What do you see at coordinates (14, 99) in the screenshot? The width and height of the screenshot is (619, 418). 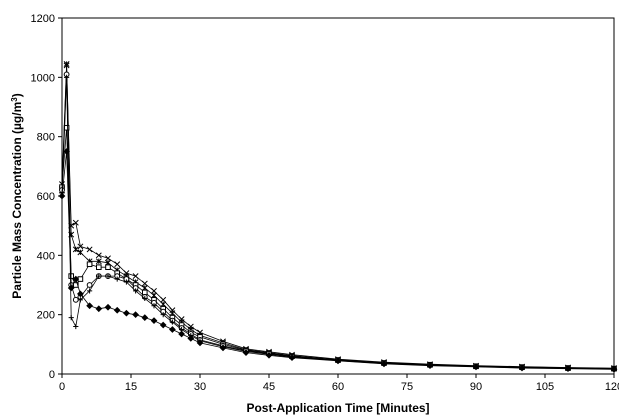 I see `y-axis-title-superscript: 3` at bounding box center [14, 99].